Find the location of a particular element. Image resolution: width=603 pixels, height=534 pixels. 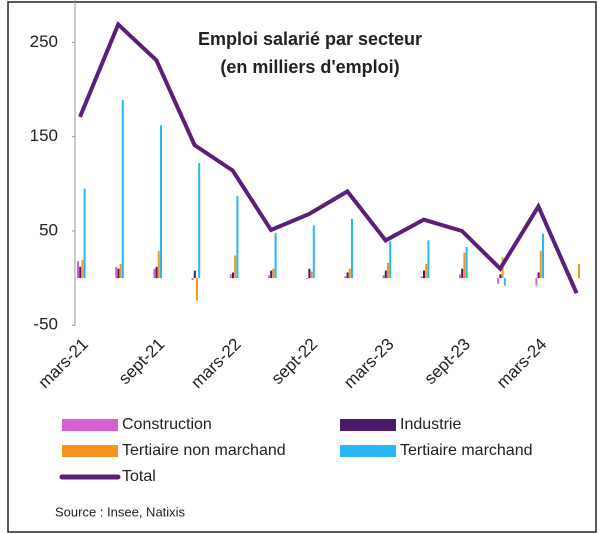

y-tick-label: 50 is located at coordinates (48, 229).